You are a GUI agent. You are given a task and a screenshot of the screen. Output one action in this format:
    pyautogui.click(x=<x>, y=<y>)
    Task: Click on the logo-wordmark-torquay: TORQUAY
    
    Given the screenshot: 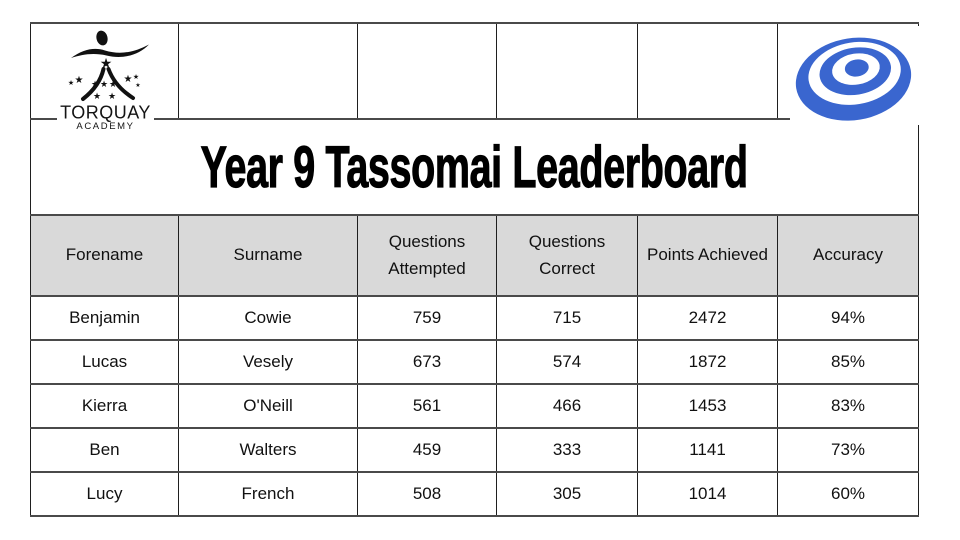 What is the action you would take?
    pyautogui.click(x=105, y=112)
    